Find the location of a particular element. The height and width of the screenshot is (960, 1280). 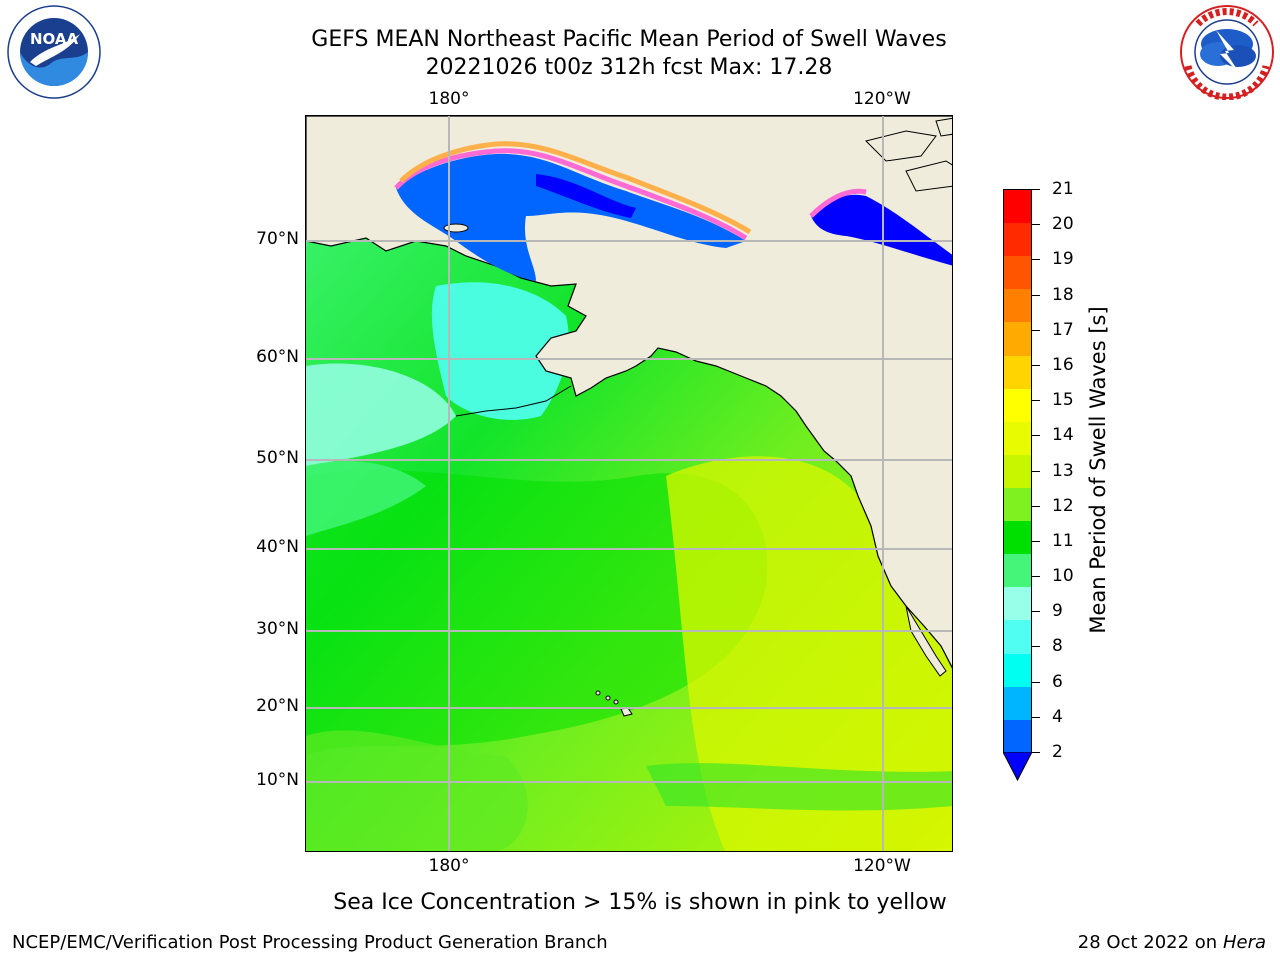

colorbar-tick-label: 11 is located at coordinates (1063, 540).